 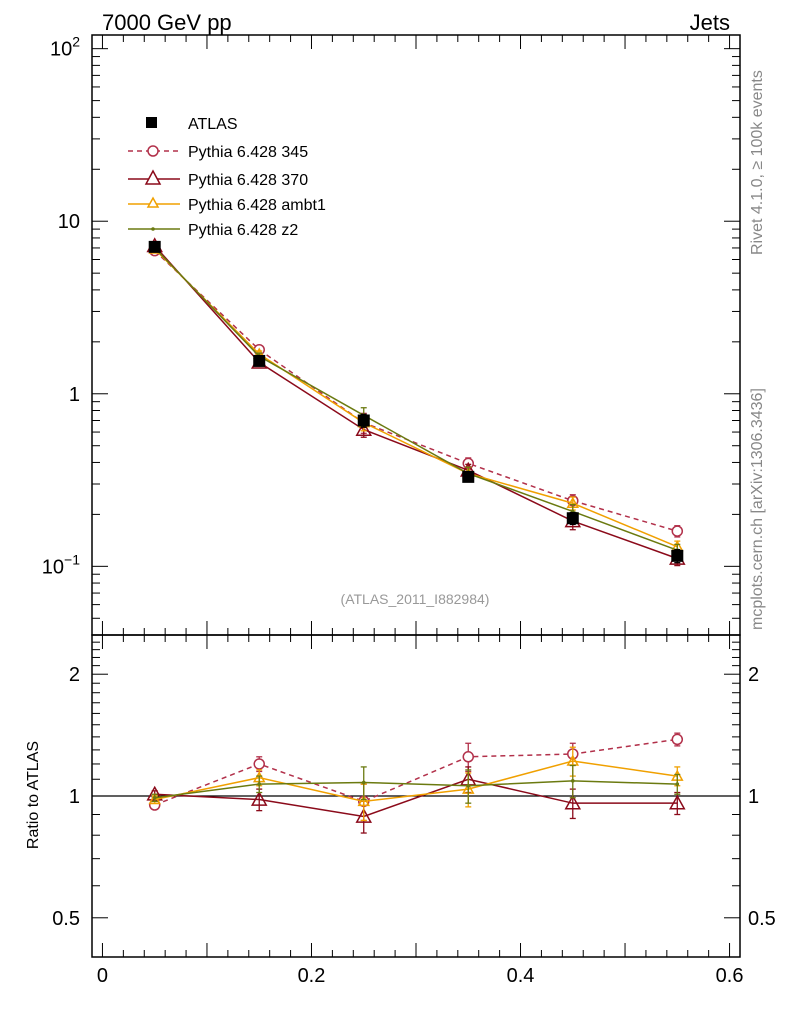 What do you see at coordinates (710, 22) in the screenshot?
I see `header-right: Jets` at bounding box center [710, 22].